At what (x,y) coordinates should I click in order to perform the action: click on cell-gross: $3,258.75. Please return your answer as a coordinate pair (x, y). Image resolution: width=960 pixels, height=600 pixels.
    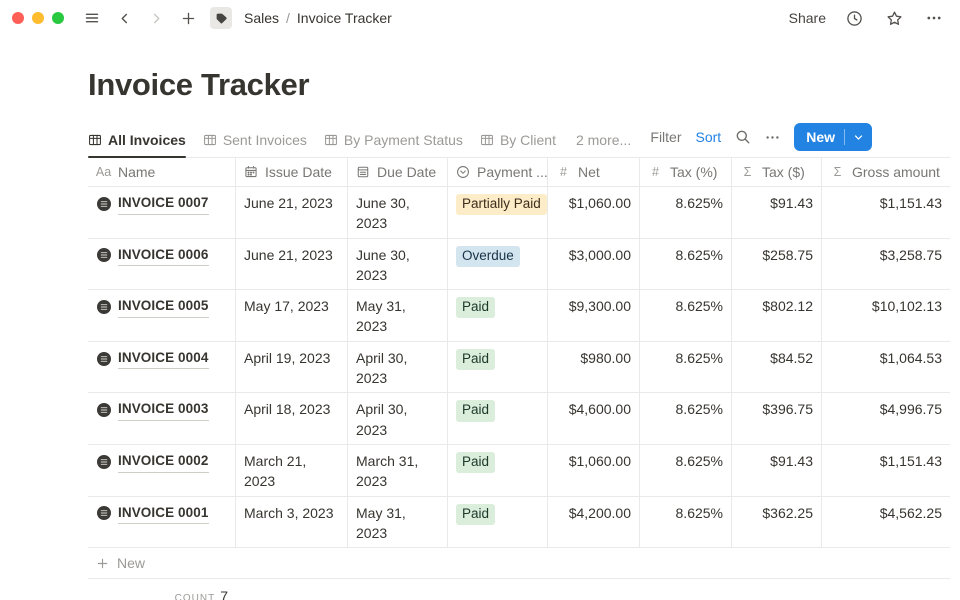
    Looking at the image, I should click on (910, 254).